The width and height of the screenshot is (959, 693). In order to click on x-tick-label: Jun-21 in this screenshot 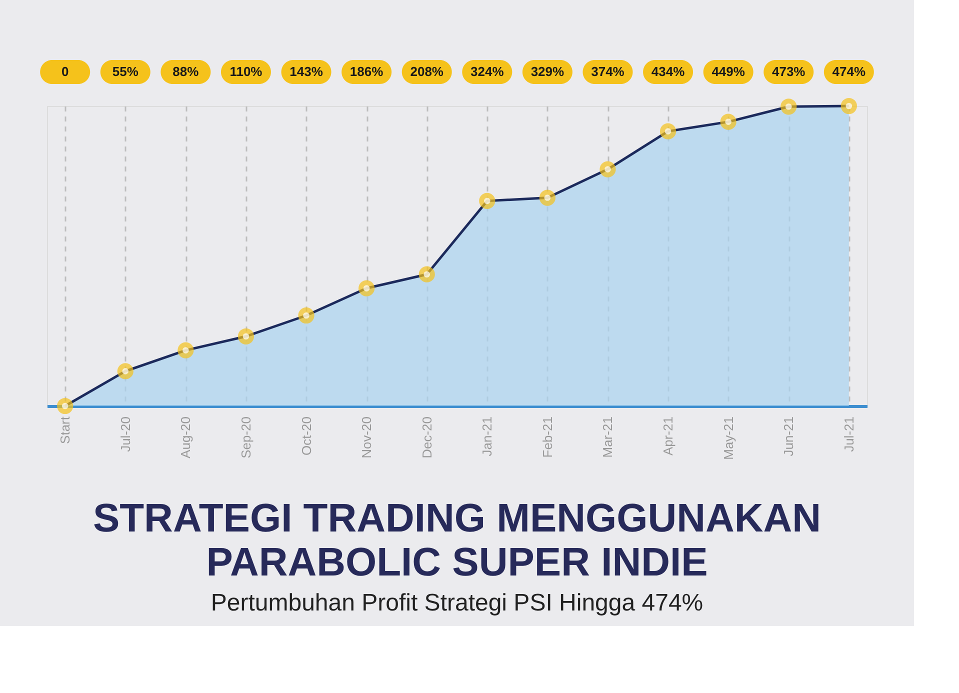, I will do `click(788, 436)`.